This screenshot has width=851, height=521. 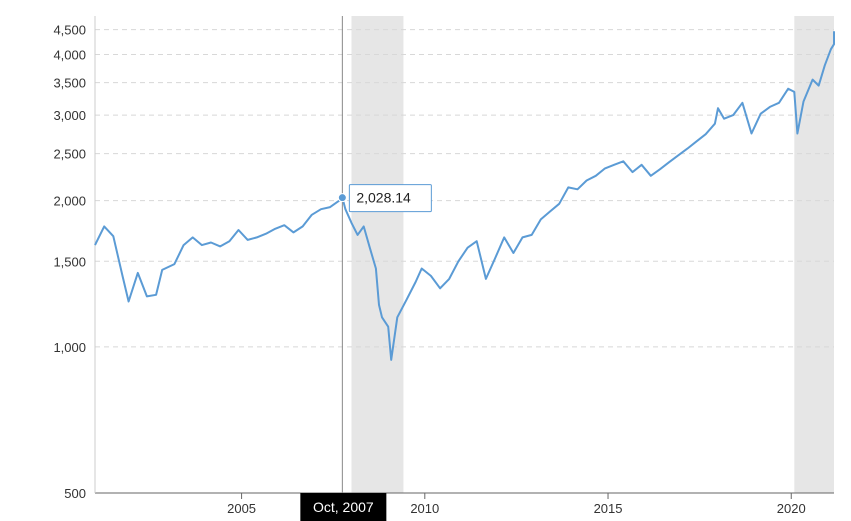 What do you see at coordinates (791, 508) in the screenshot?
I see `x-tick-label: 2020` at bounding box center [791, 508].